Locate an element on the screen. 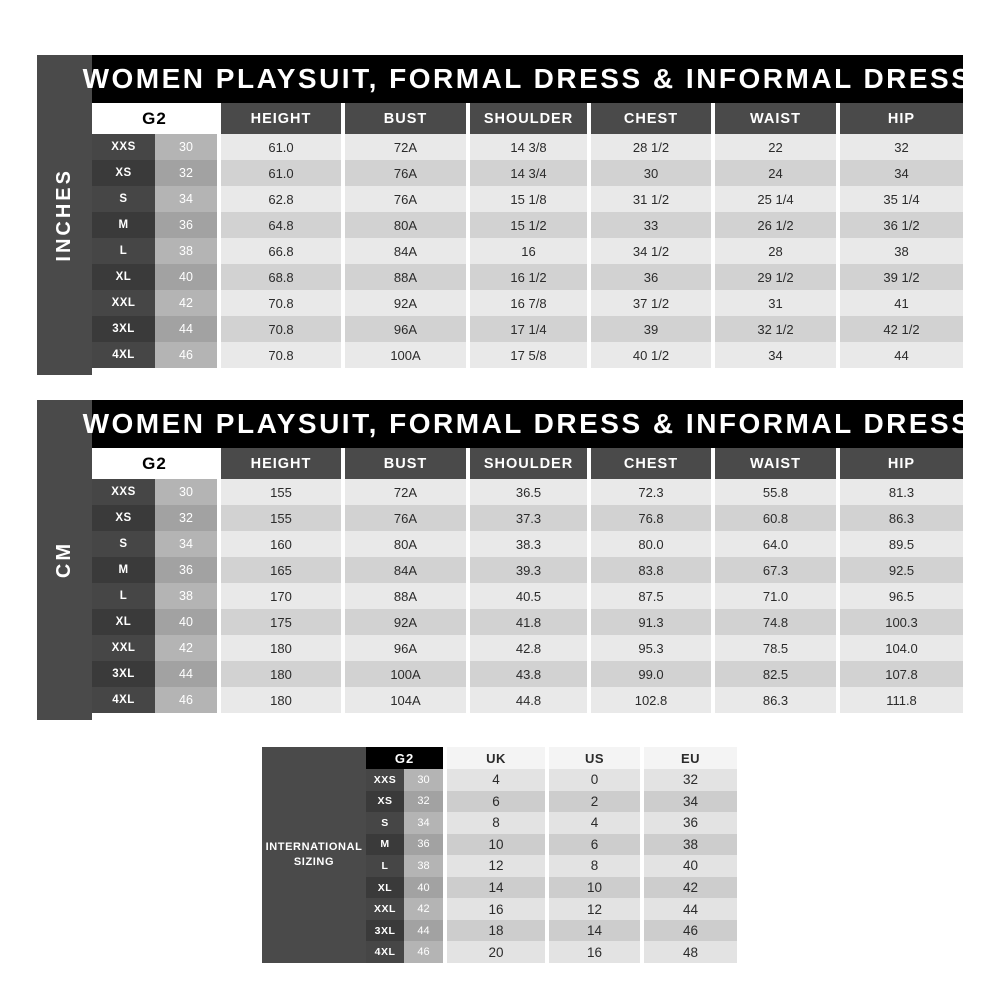 The height and width of the screenshot is (1000, 1000). cell-chest: 31 1/2 is located at coordinates (649, 199).